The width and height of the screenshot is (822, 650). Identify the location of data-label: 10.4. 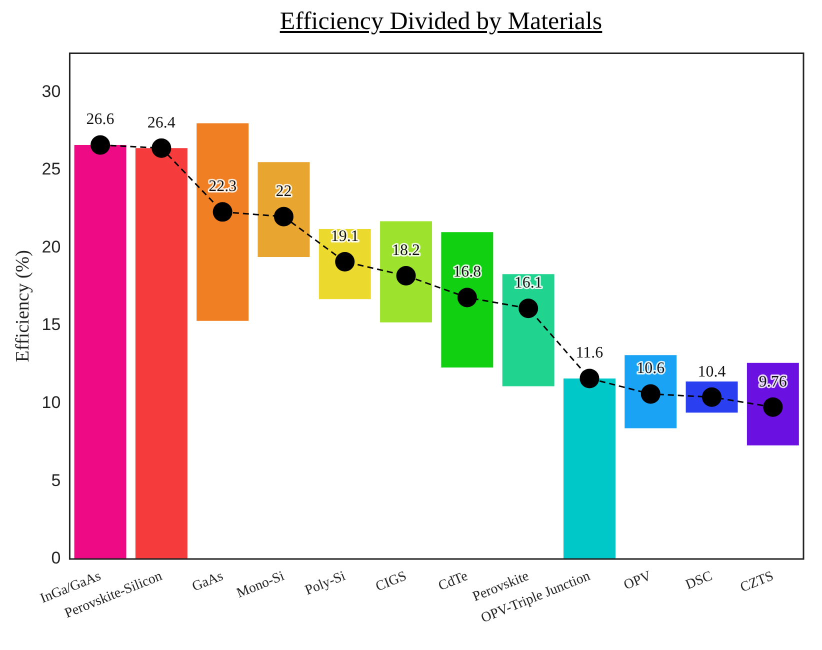
(712, 371).